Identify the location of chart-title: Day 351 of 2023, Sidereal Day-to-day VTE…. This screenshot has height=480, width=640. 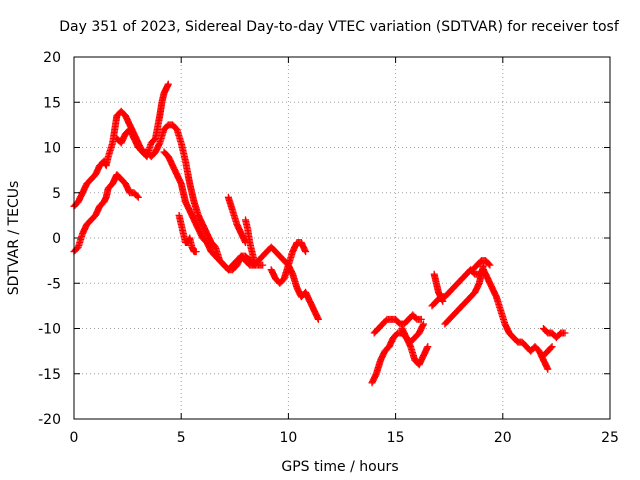
(339, 27).